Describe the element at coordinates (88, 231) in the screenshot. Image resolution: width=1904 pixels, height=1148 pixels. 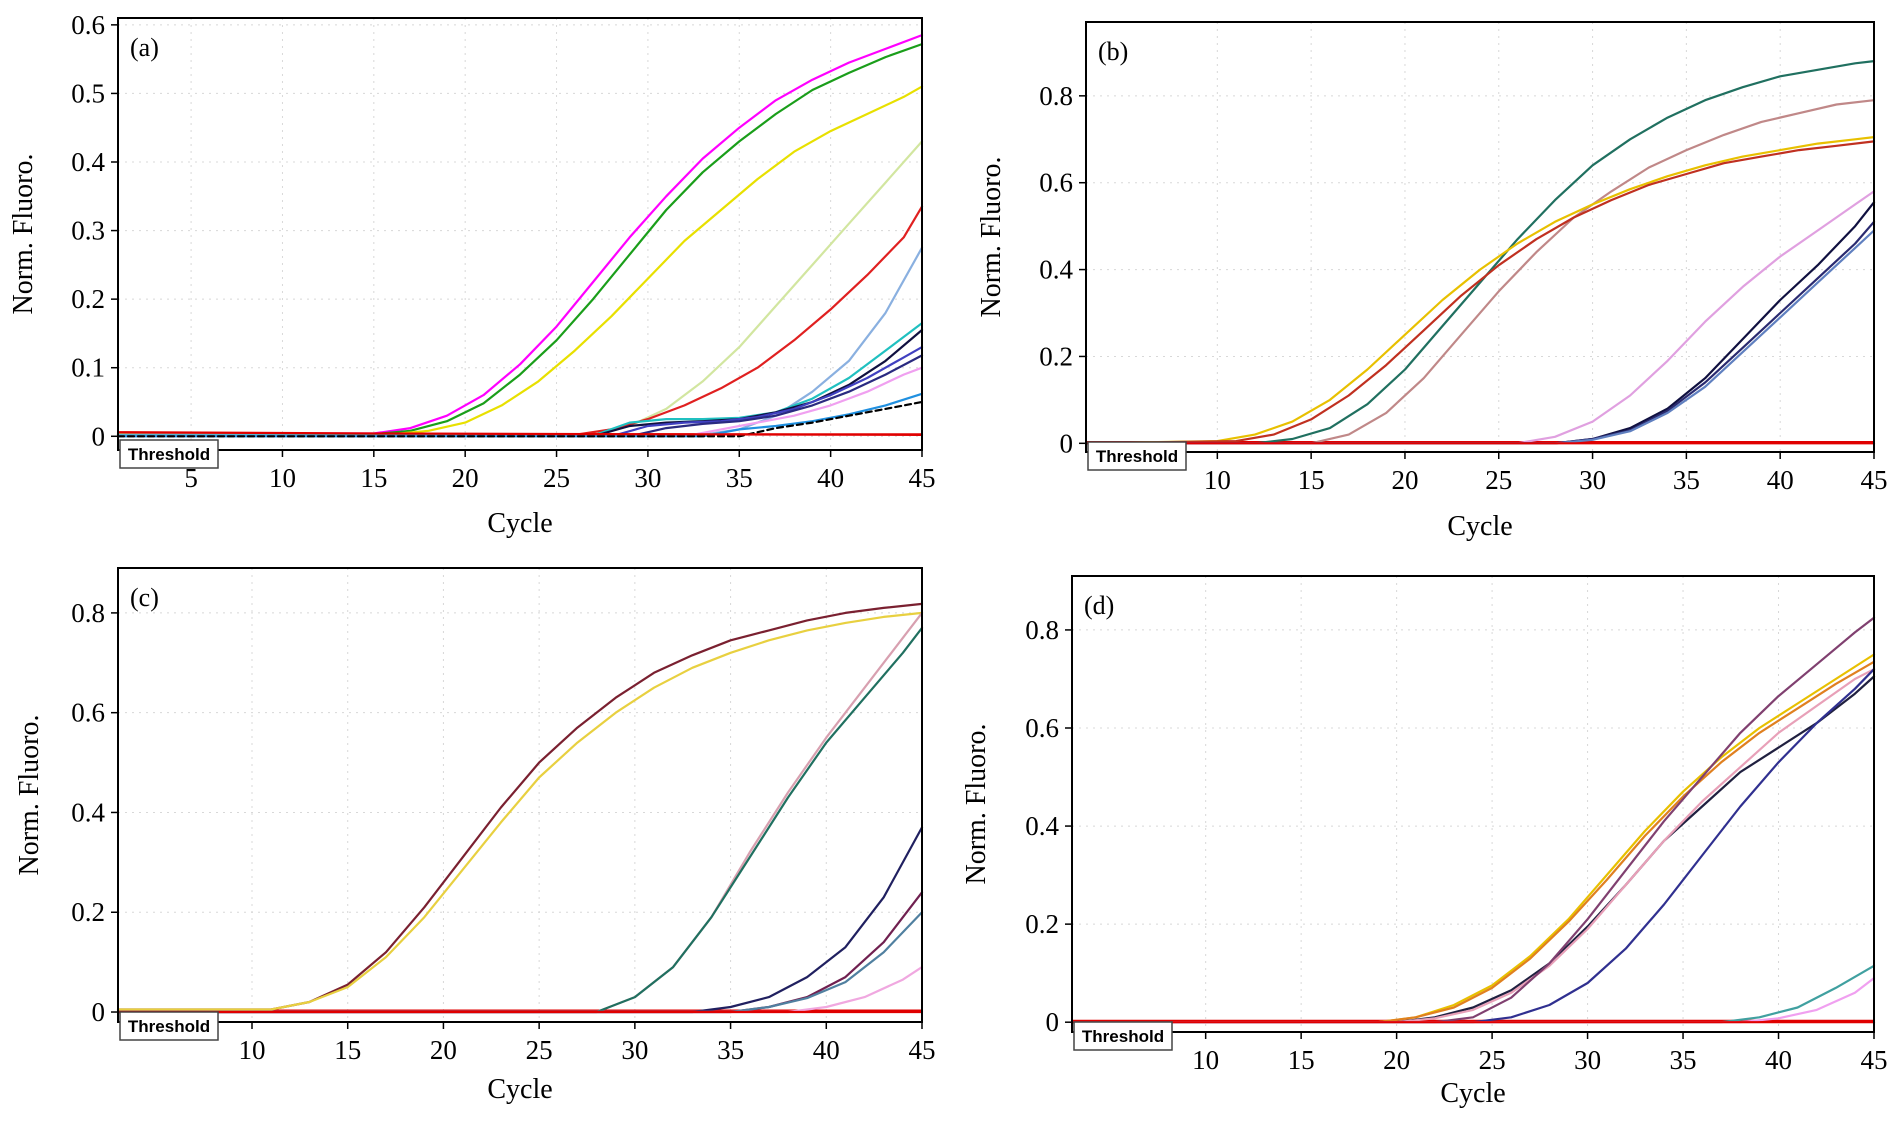
I see `y-tick-label: 0.3` at that location.